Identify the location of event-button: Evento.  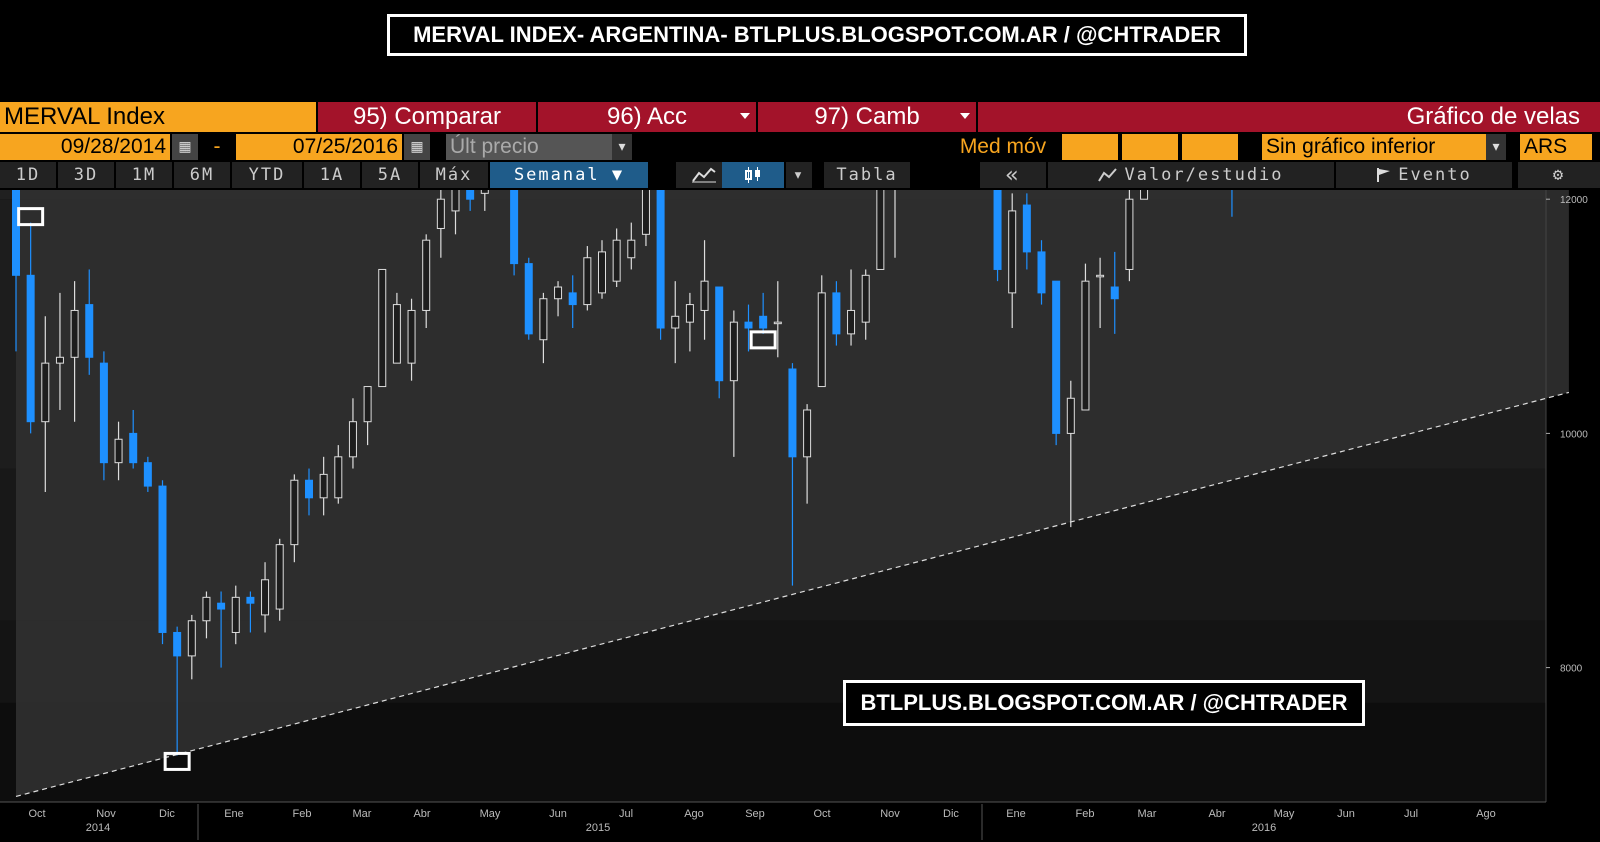
(1424, 175).